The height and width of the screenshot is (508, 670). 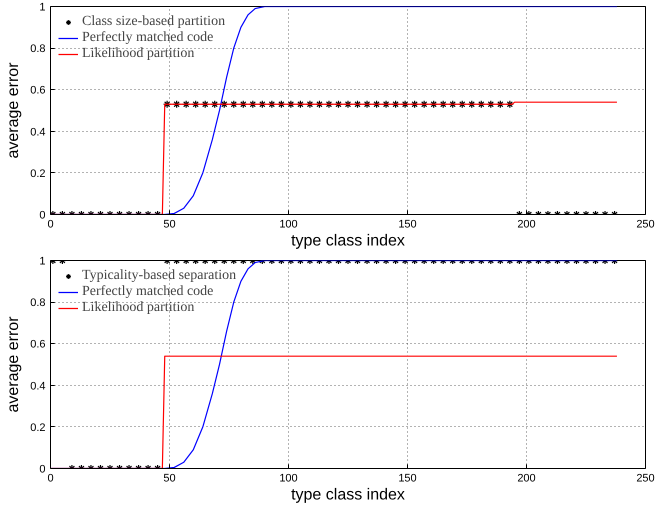 I want to click on legend-label: Typicality-based separation, so click(x=159, y=276).